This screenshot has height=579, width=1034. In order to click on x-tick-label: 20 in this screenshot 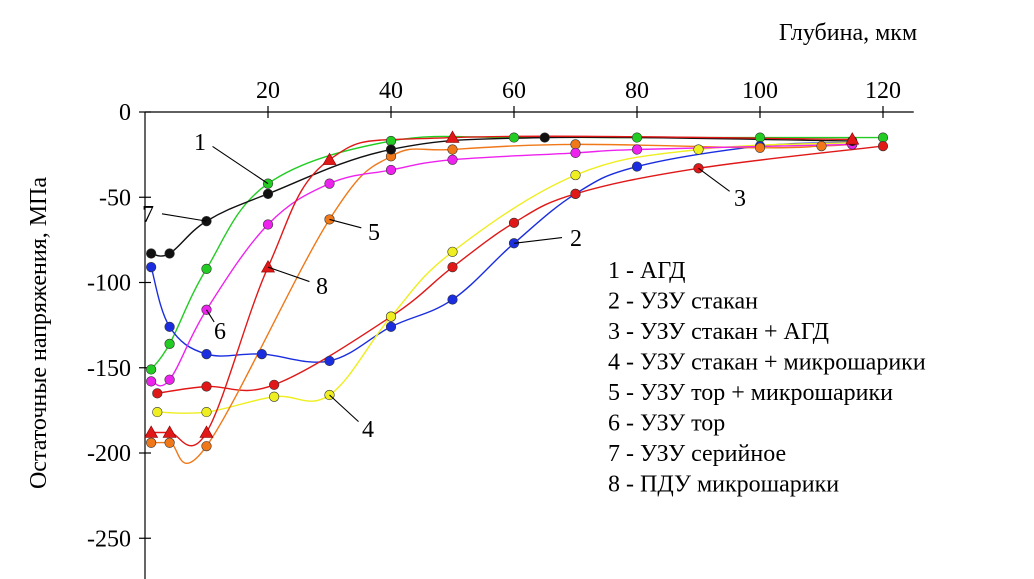, I will do `click(268, 91)`.